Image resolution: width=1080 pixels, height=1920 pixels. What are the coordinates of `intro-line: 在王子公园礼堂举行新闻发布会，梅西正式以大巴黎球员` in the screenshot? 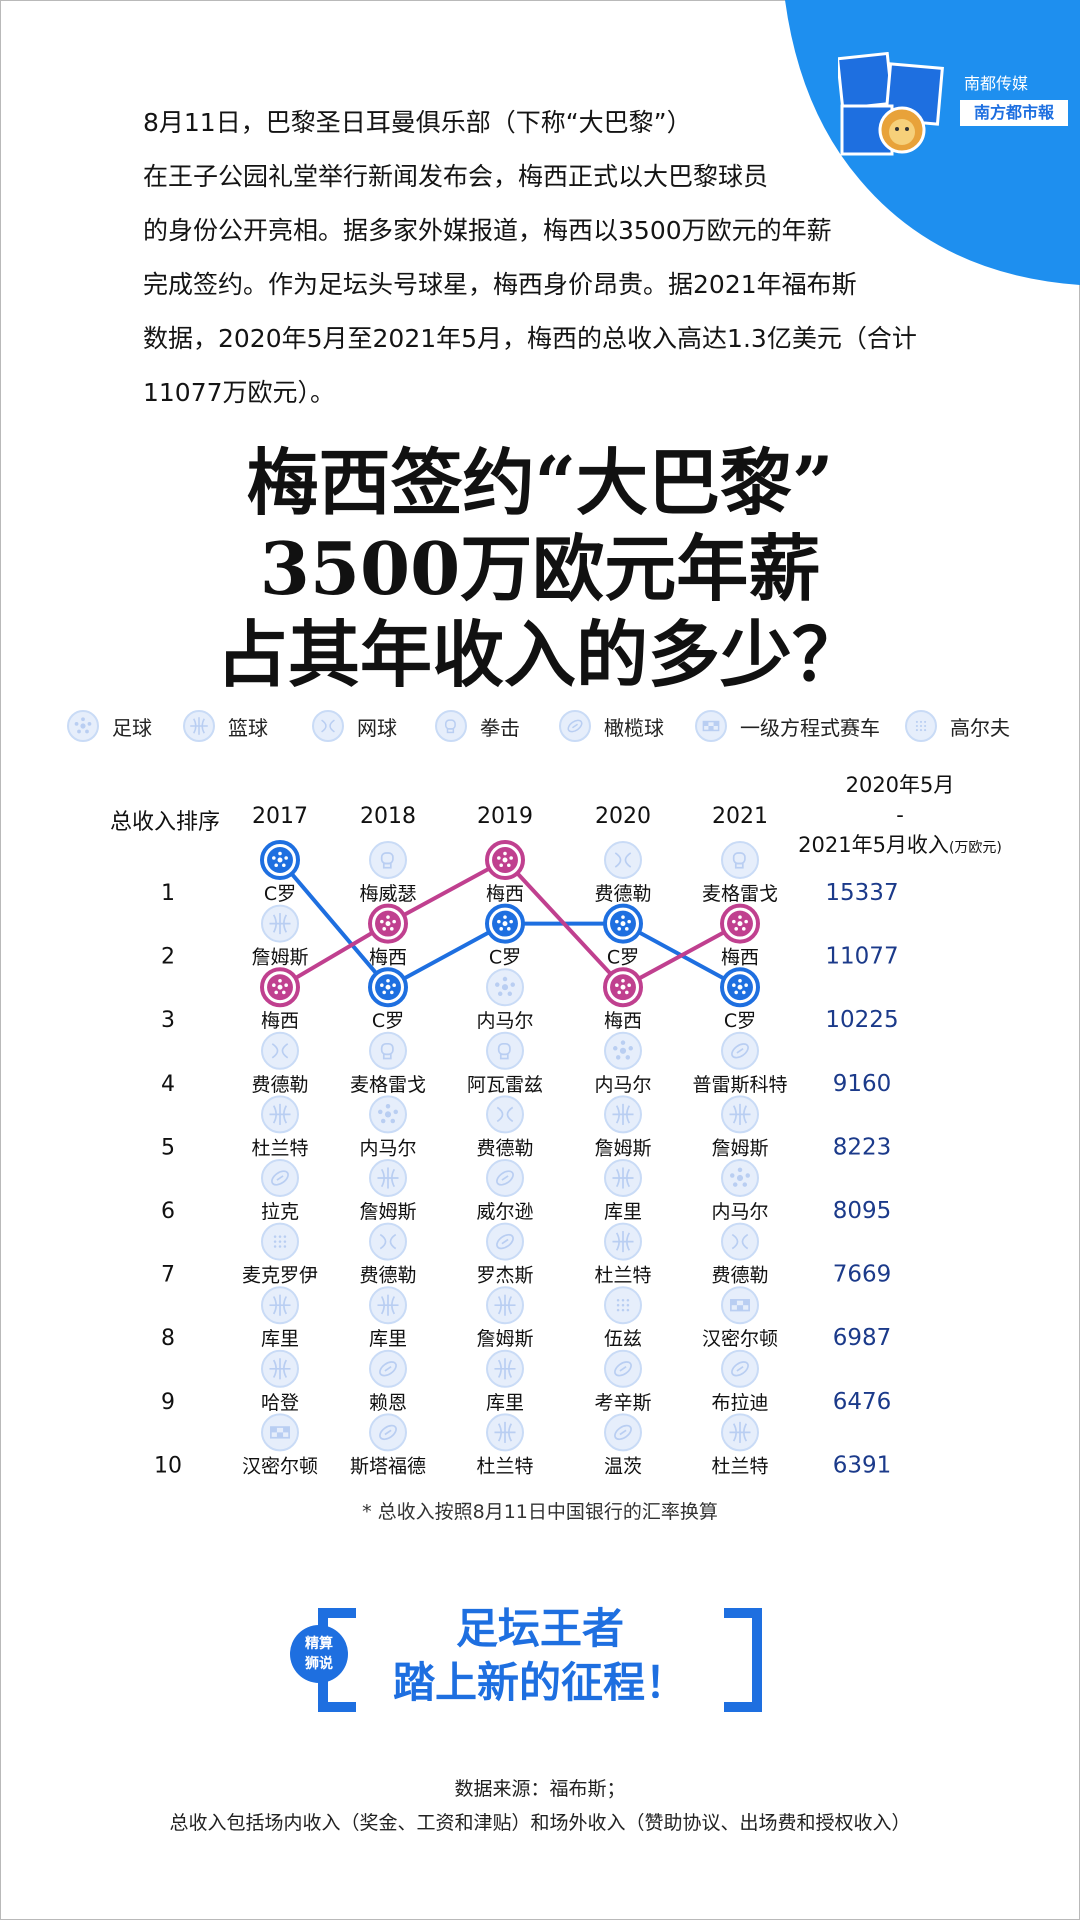 It's located at (456, 176).